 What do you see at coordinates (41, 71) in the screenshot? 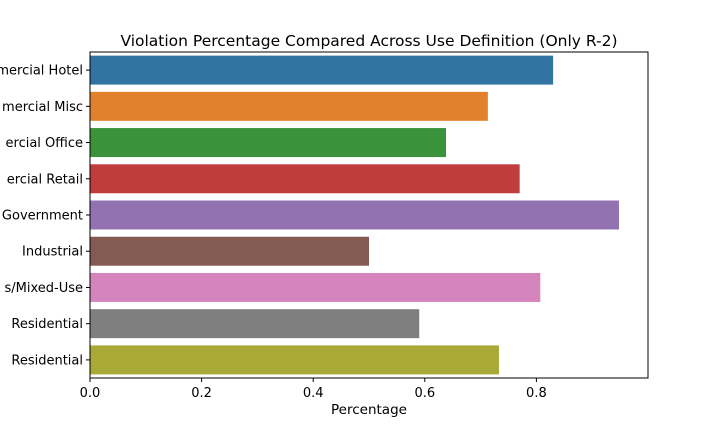
I see `y-tick-label: mercial Hotel` at bounding box center [41, 71].